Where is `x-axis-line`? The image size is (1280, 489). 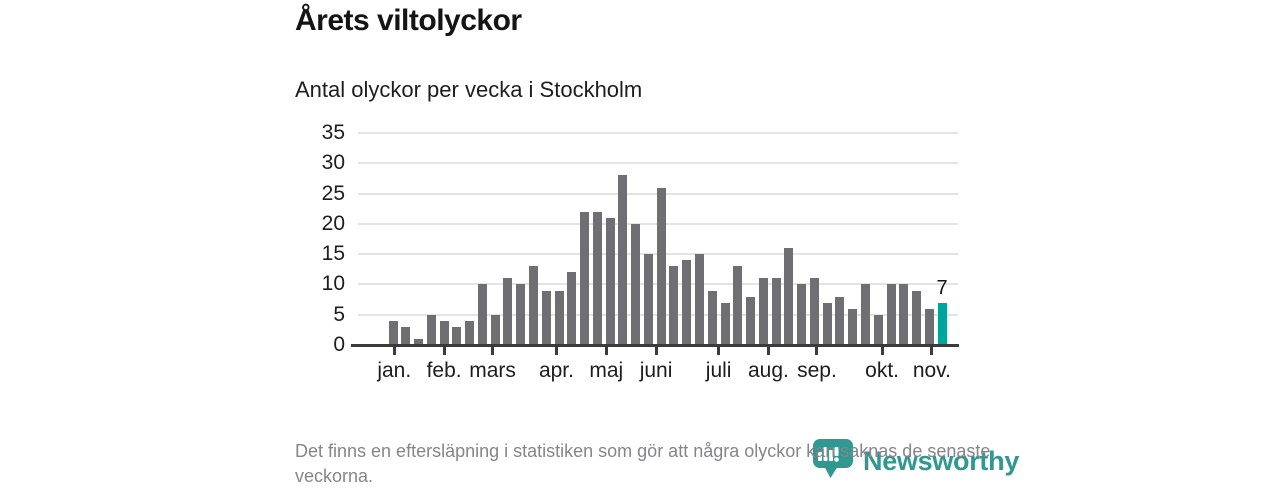 x-axis-line is located at coordinates (655, 345).